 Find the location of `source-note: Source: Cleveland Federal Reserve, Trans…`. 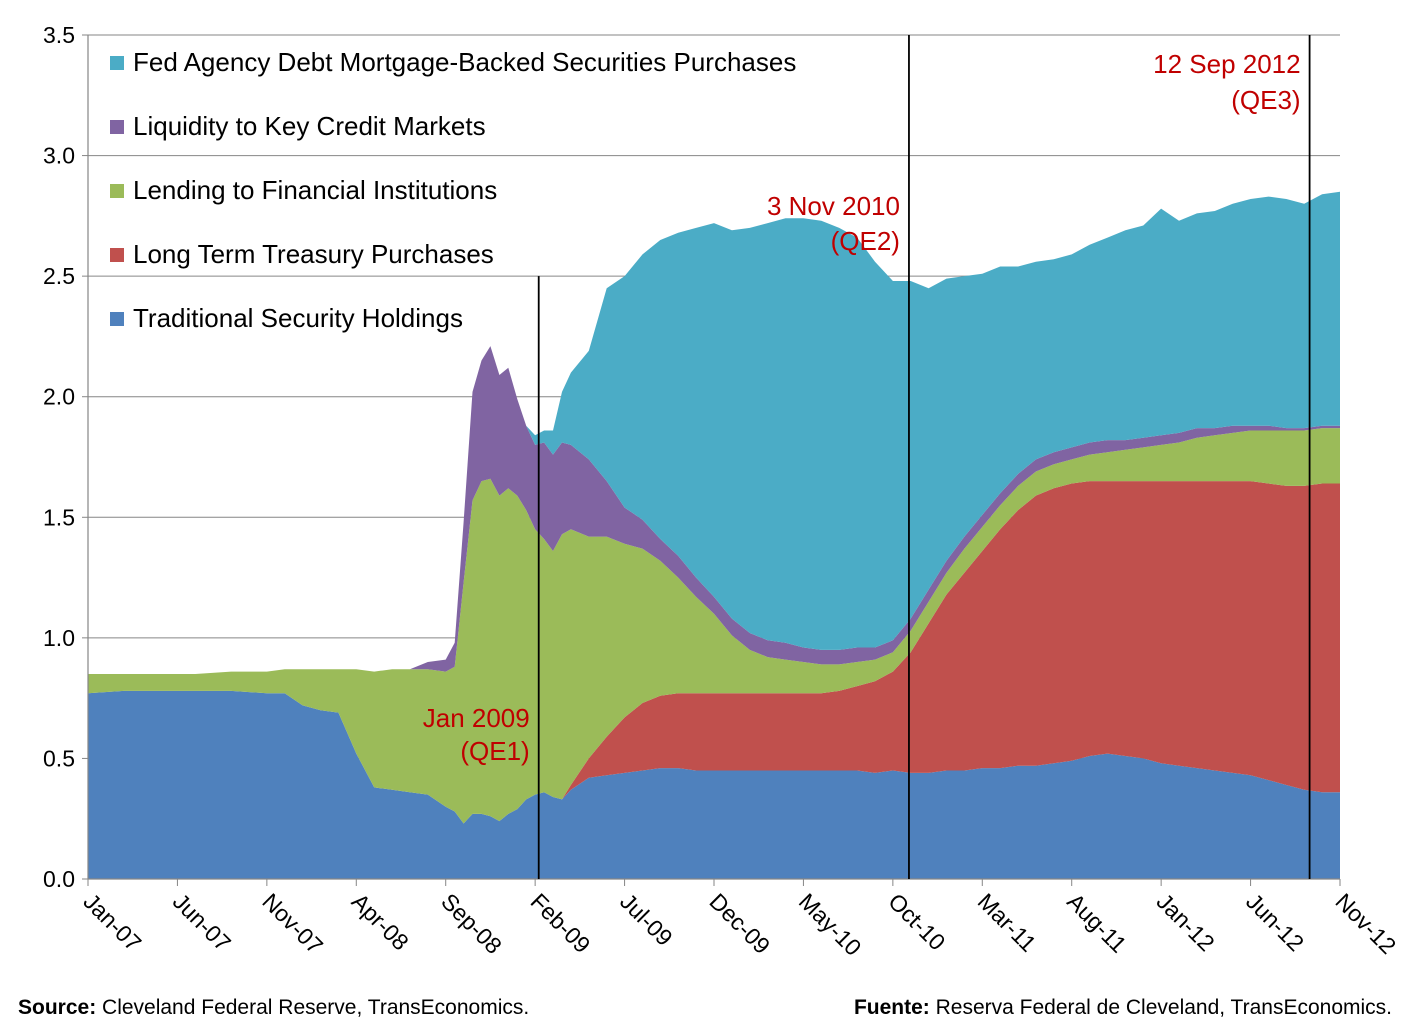

source-note: Source: Cleveland Federal Reserve, Trans… is located at coordinates (273, 1008).